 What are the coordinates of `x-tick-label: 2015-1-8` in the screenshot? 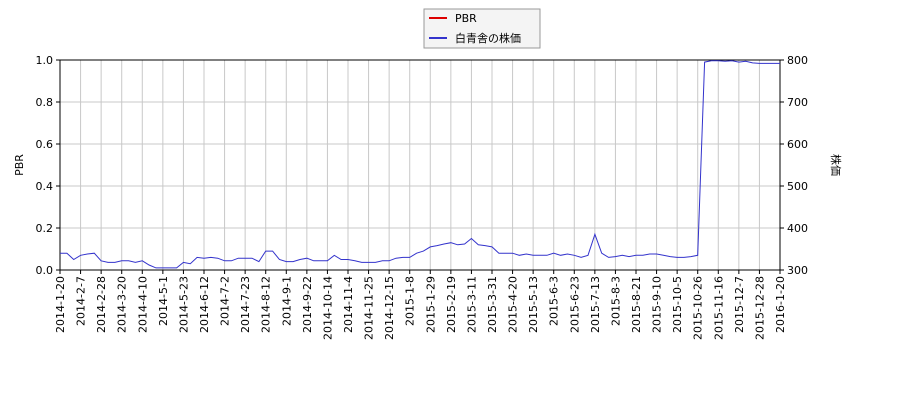 It's located at (410, 301).